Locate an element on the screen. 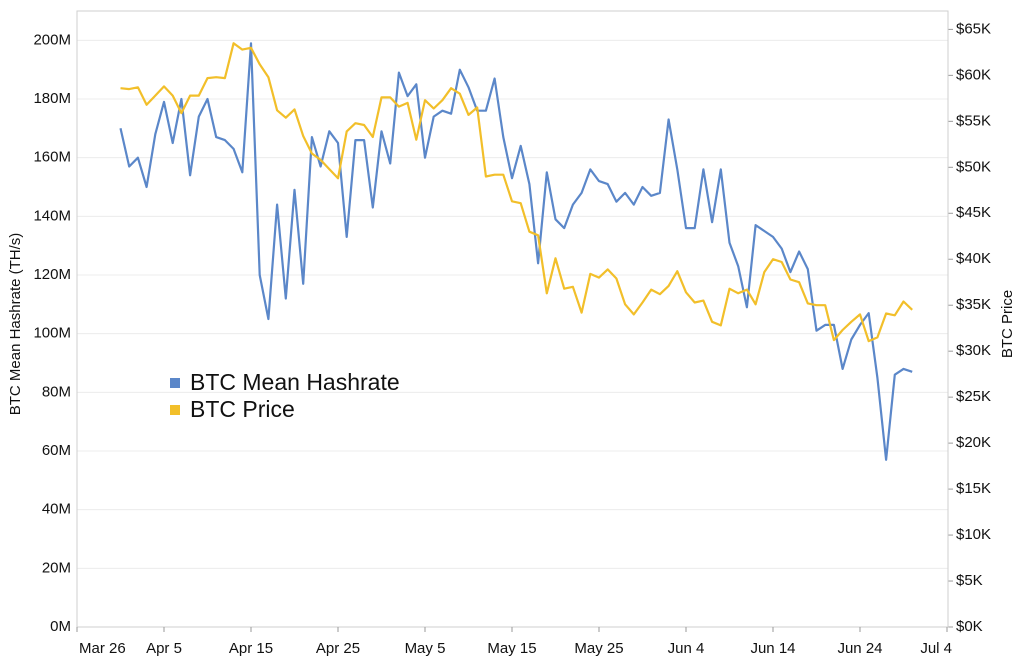  y2-tick-label: $10K is located at coordinates (973, 534).